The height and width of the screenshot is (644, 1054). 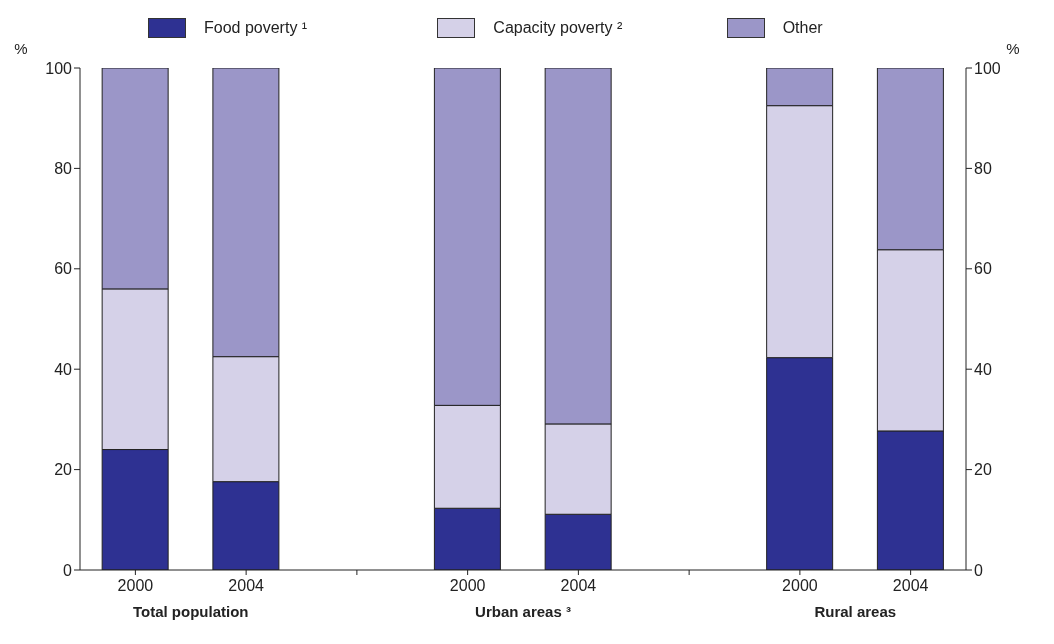 I want to click on y2-tick-label: 60, so click(x=983, y=269).